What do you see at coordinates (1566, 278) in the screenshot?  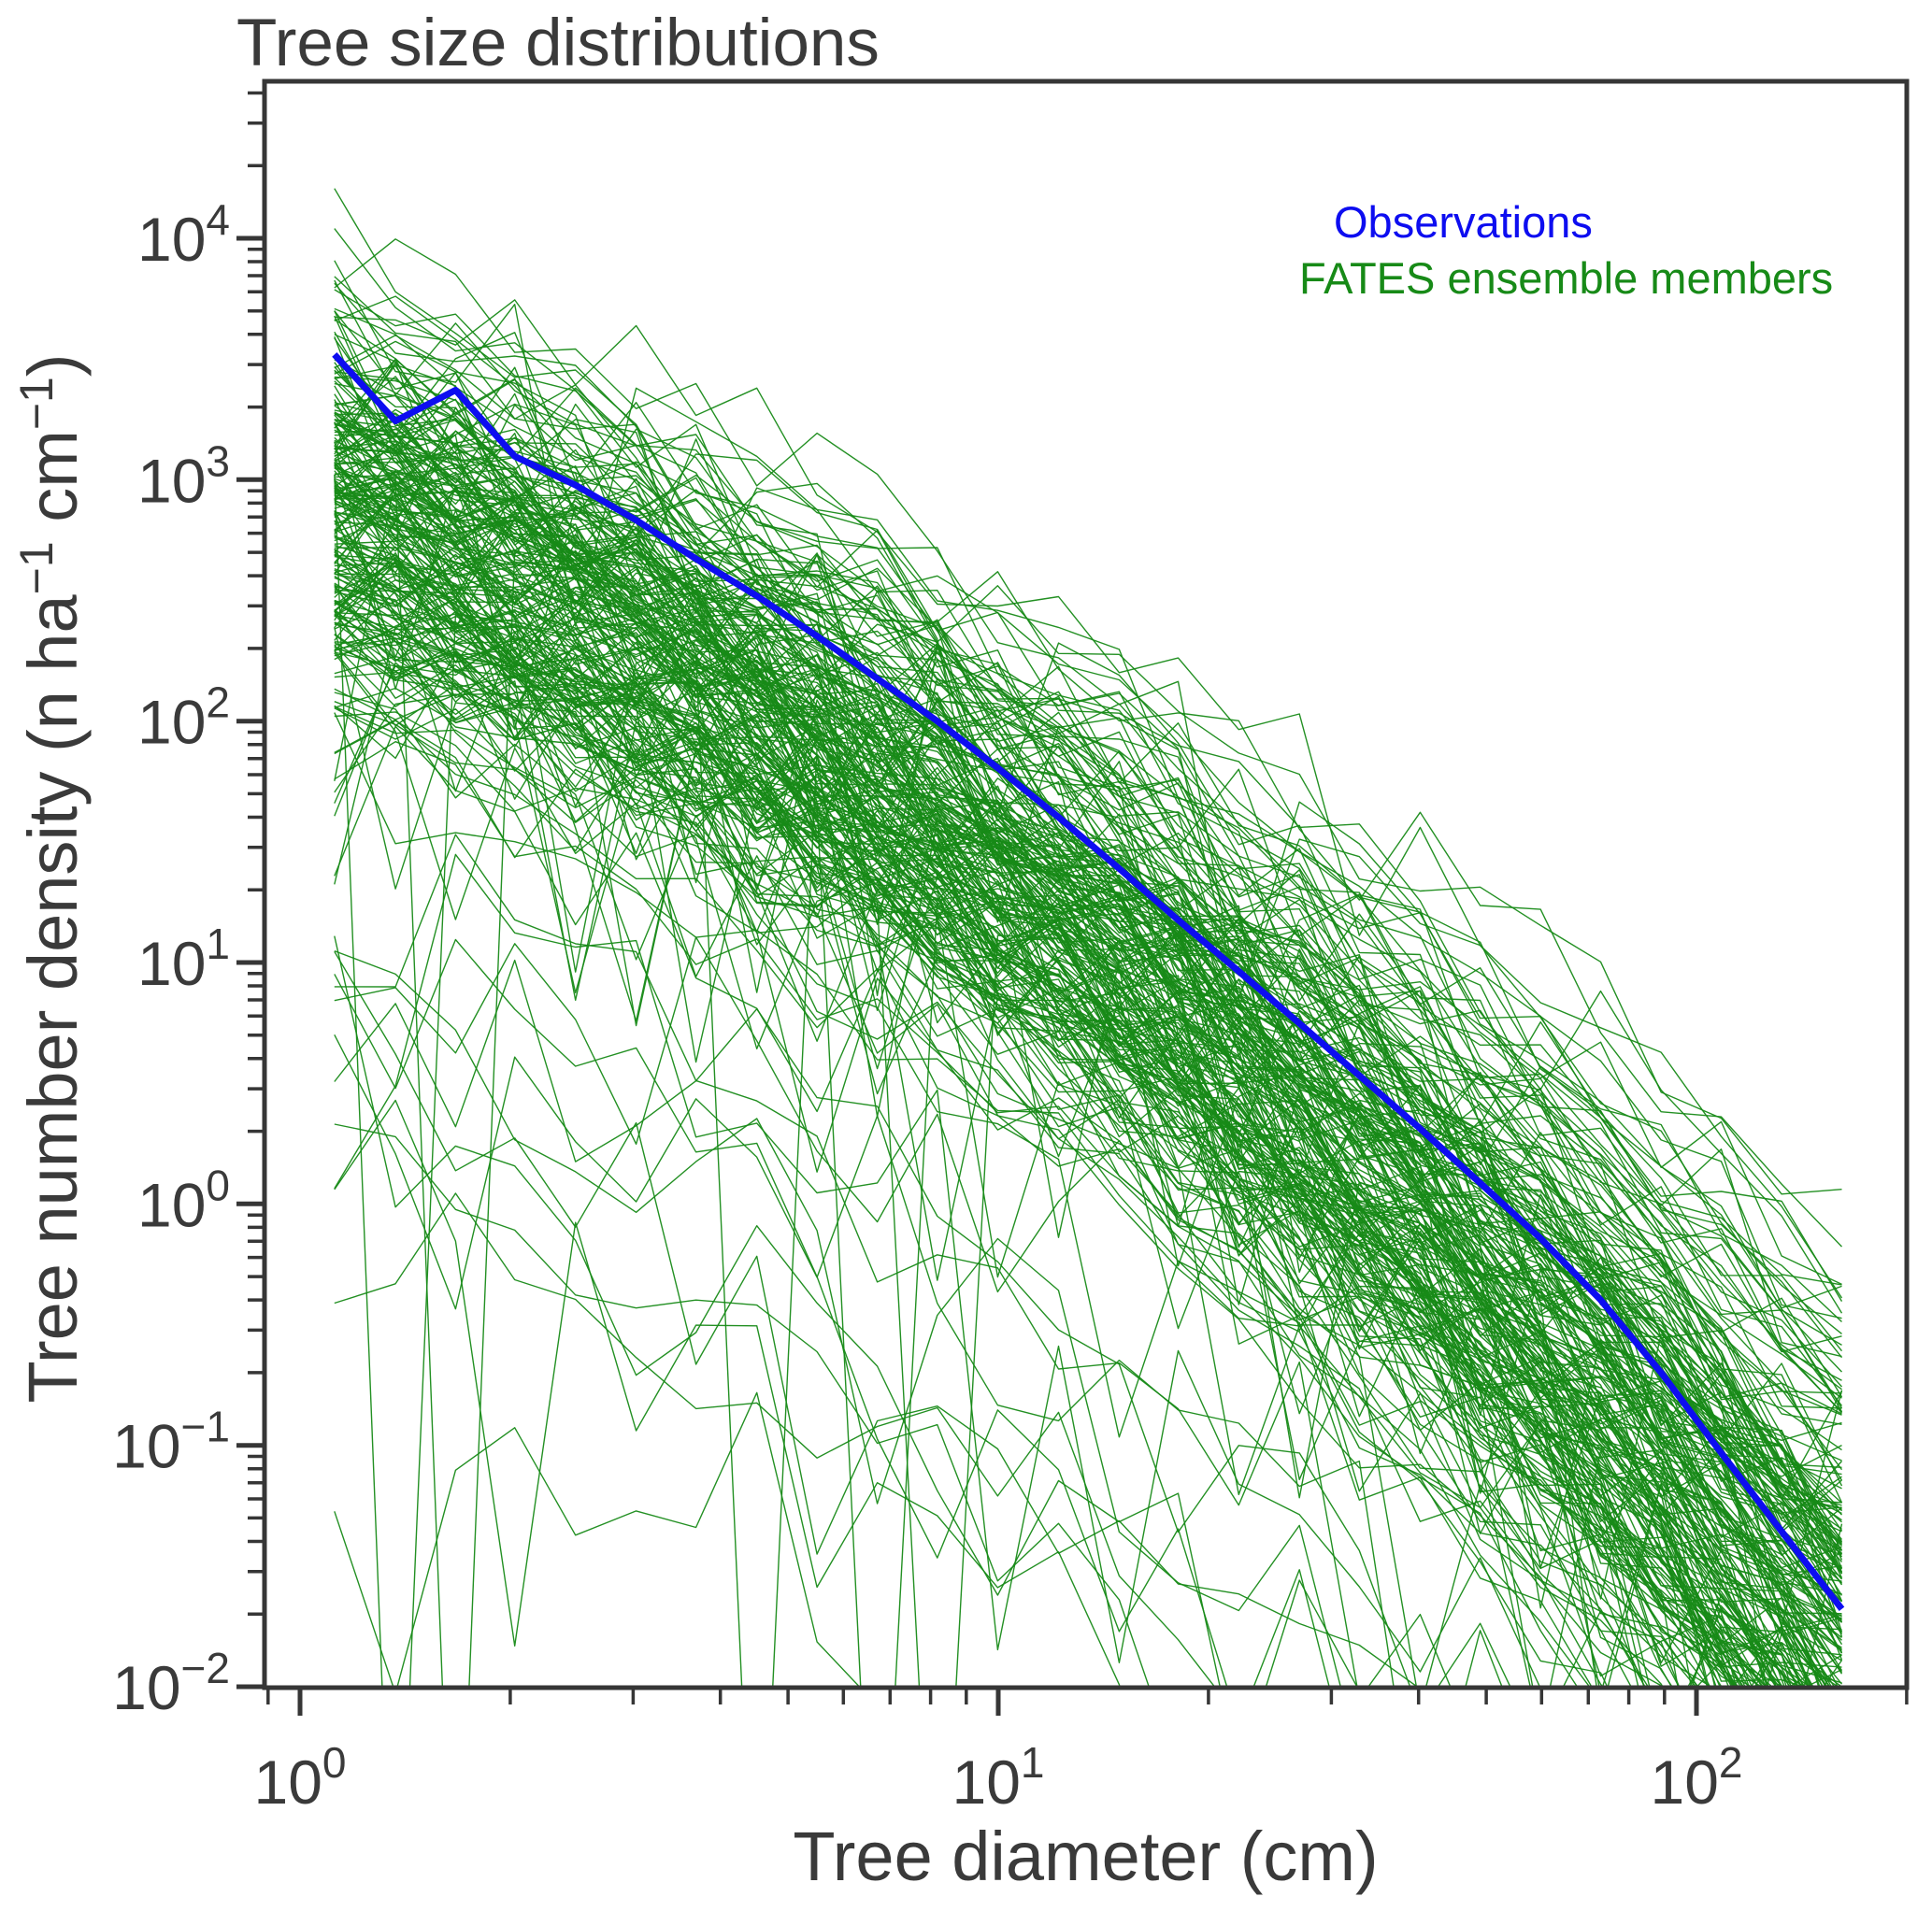 I see `legend-ensemble-label: FATES ensemble members` at bounding box center [1566, 278].